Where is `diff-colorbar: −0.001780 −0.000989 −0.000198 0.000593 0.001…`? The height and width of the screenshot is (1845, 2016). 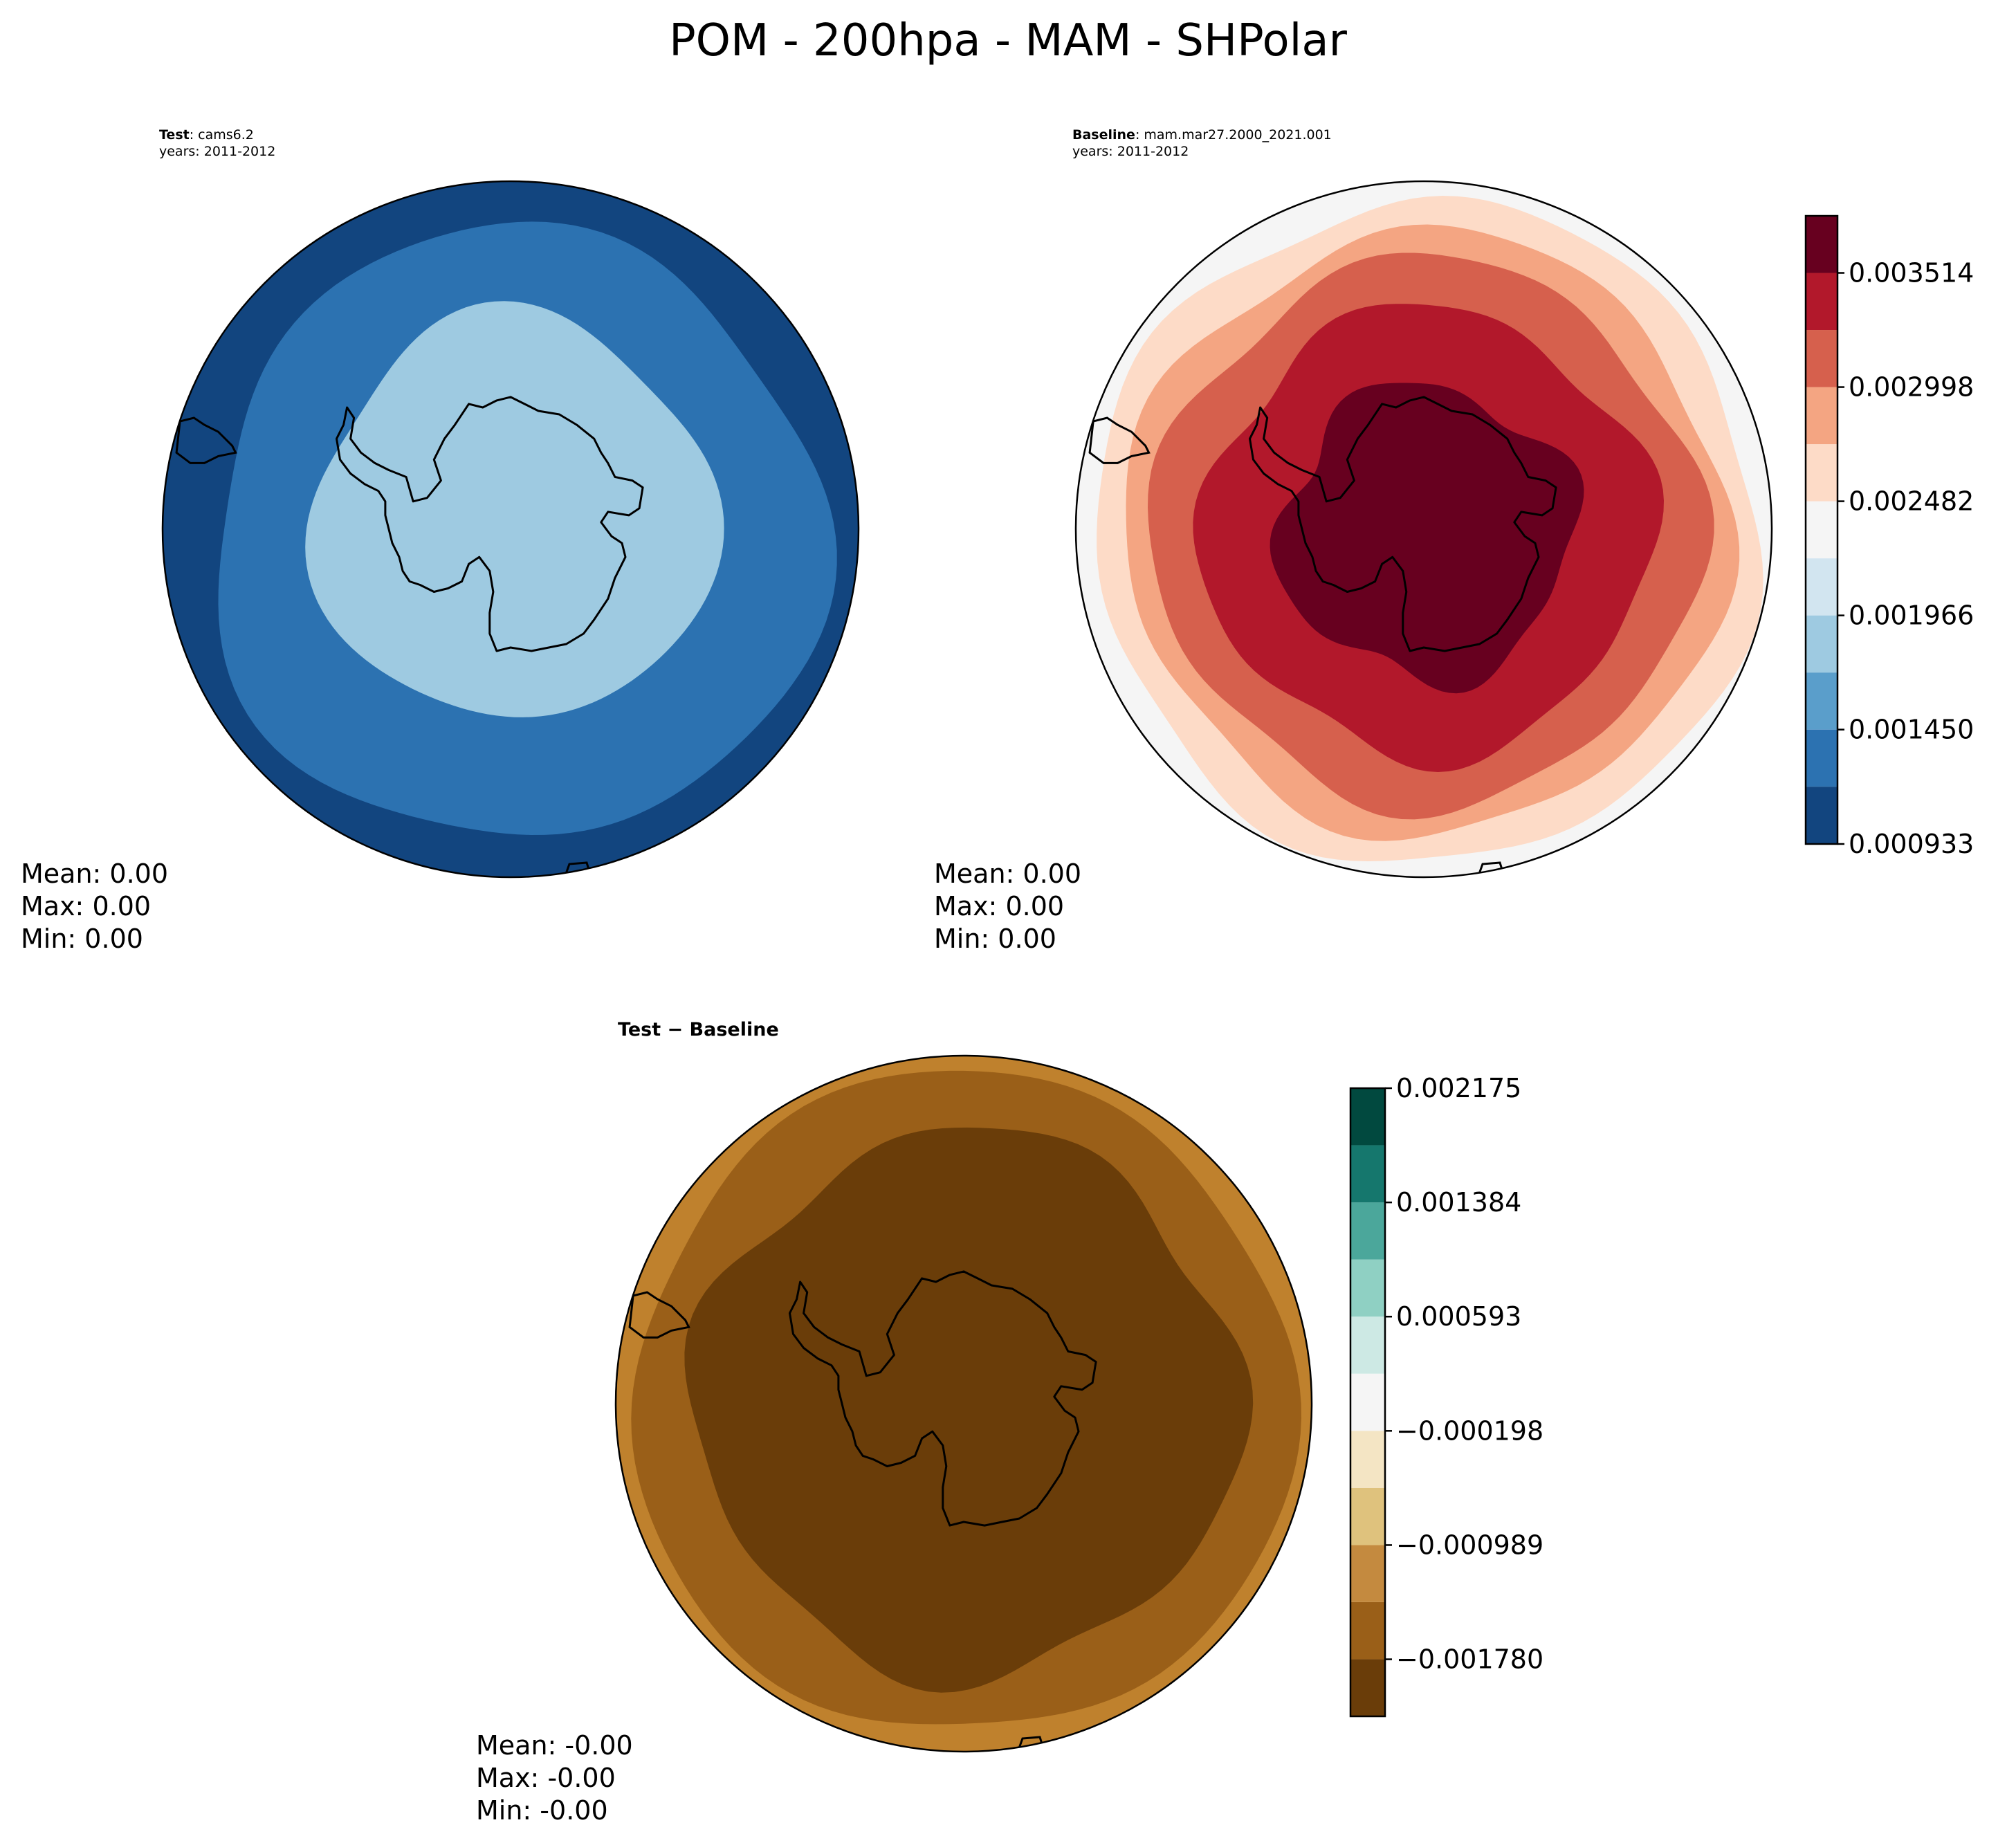 diff-colorbar: −0.001780 −0.000989 −0.000198 0.000593 0.001… is located at coordinates (1446, 1395).